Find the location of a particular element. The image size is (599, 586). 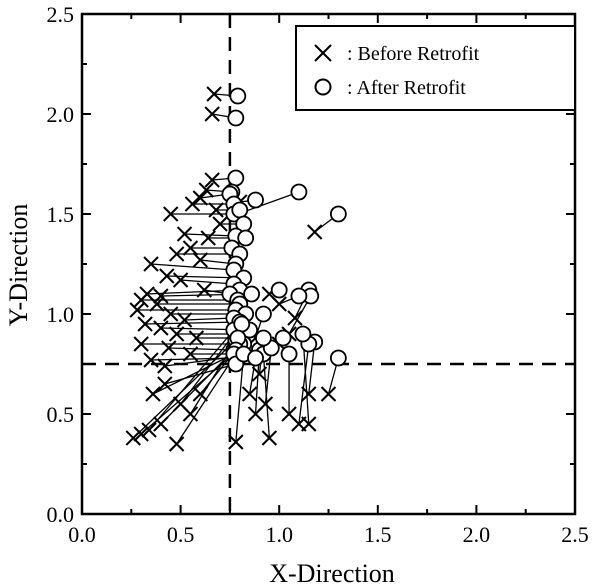

y-tick-label: 1.0 is located at coordinates (61, 314).